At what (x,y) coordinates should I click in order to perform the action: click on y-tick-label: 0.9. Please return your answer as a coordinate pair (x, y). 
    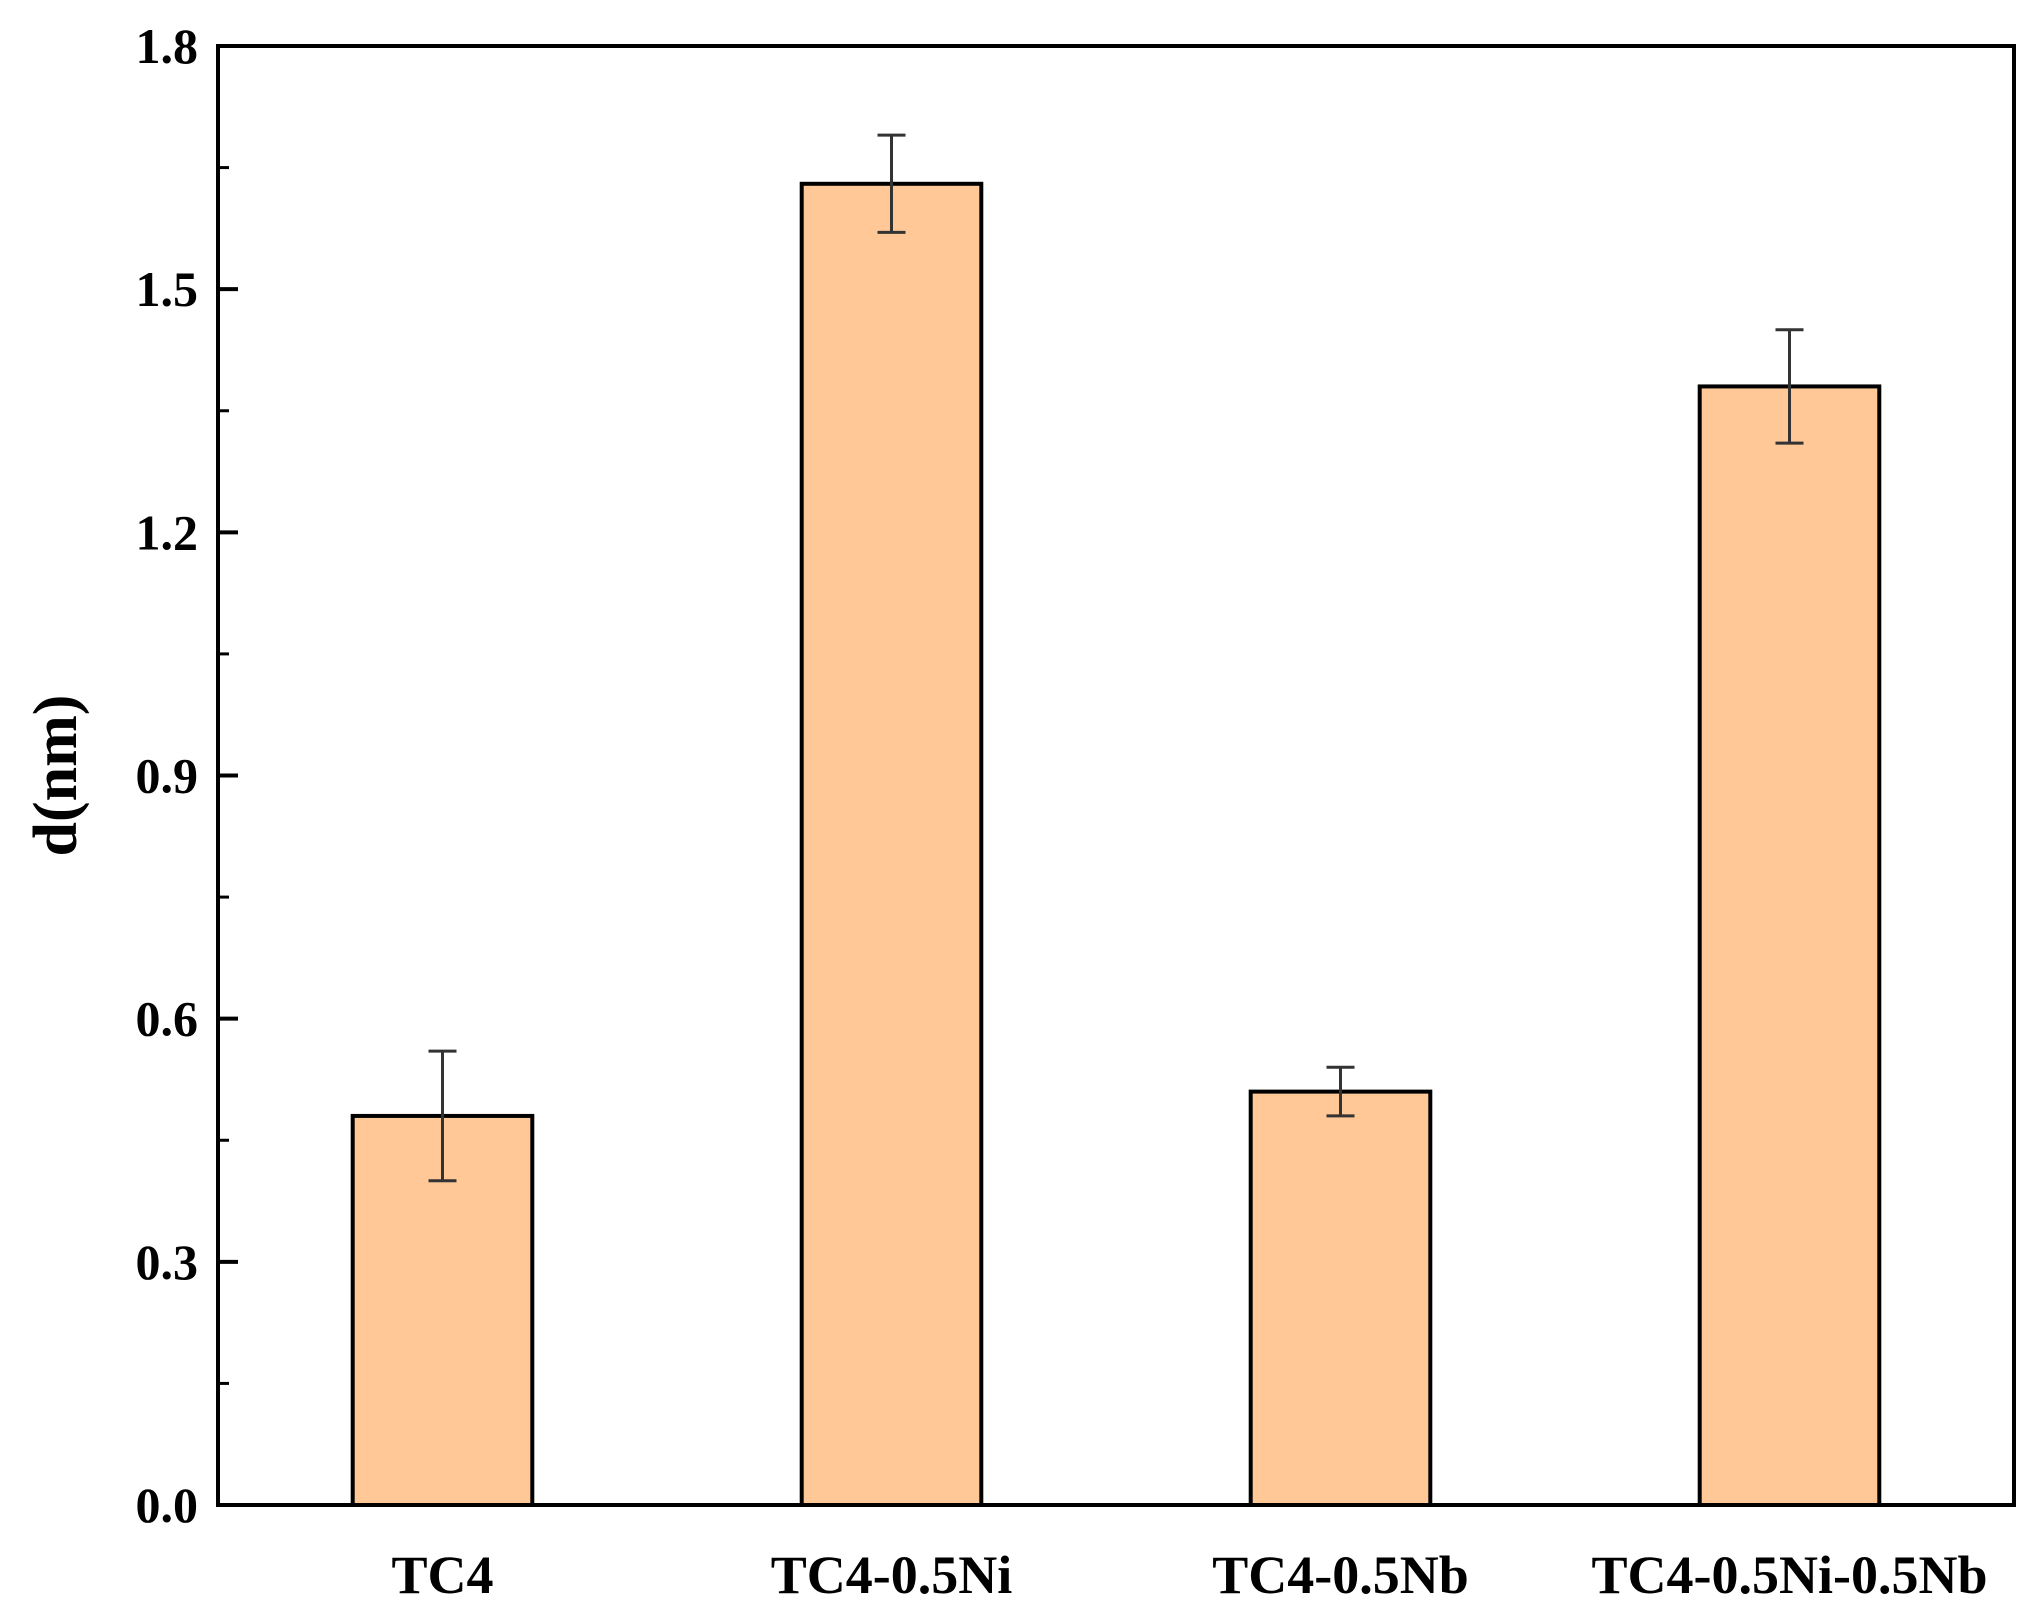
    Looking at the image, I should click on (167, 776).